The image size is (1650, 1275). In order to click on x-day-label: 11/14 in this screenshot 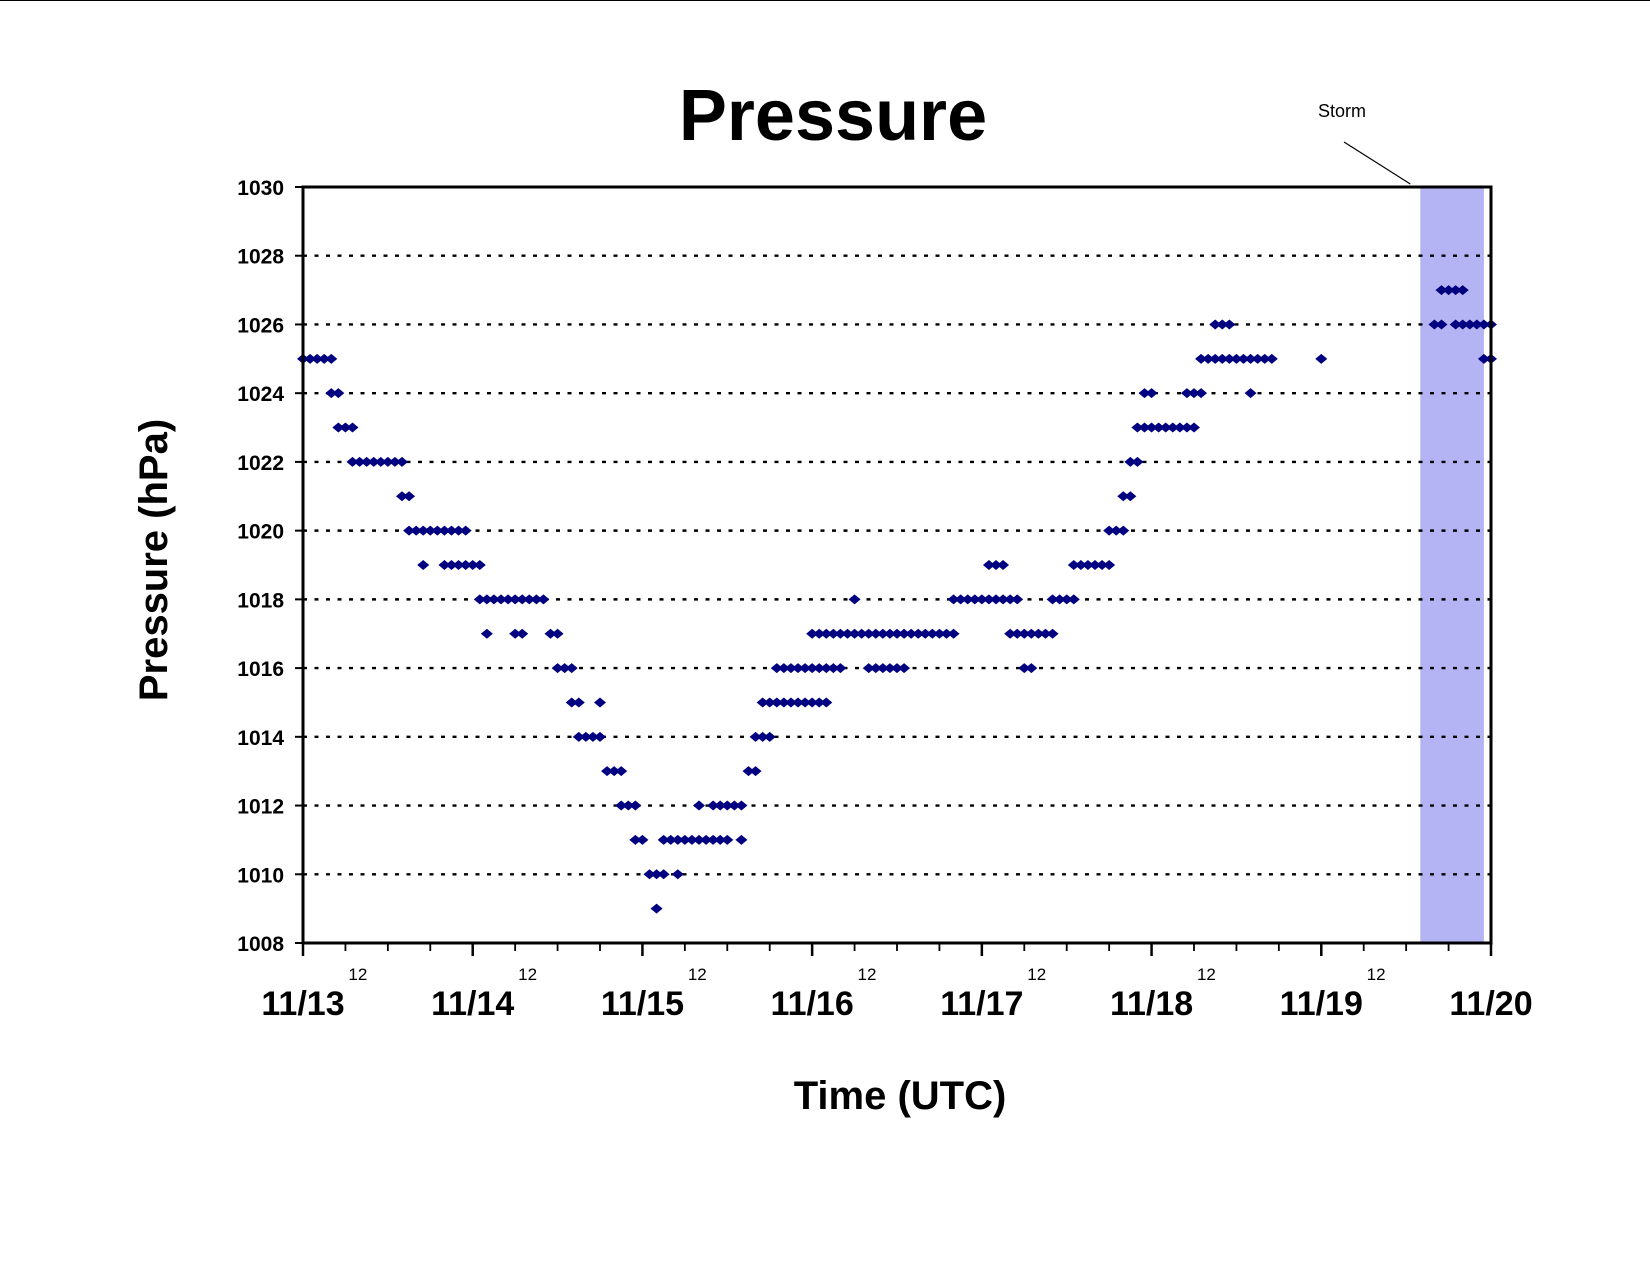, I will do `click(472, 1004)`.